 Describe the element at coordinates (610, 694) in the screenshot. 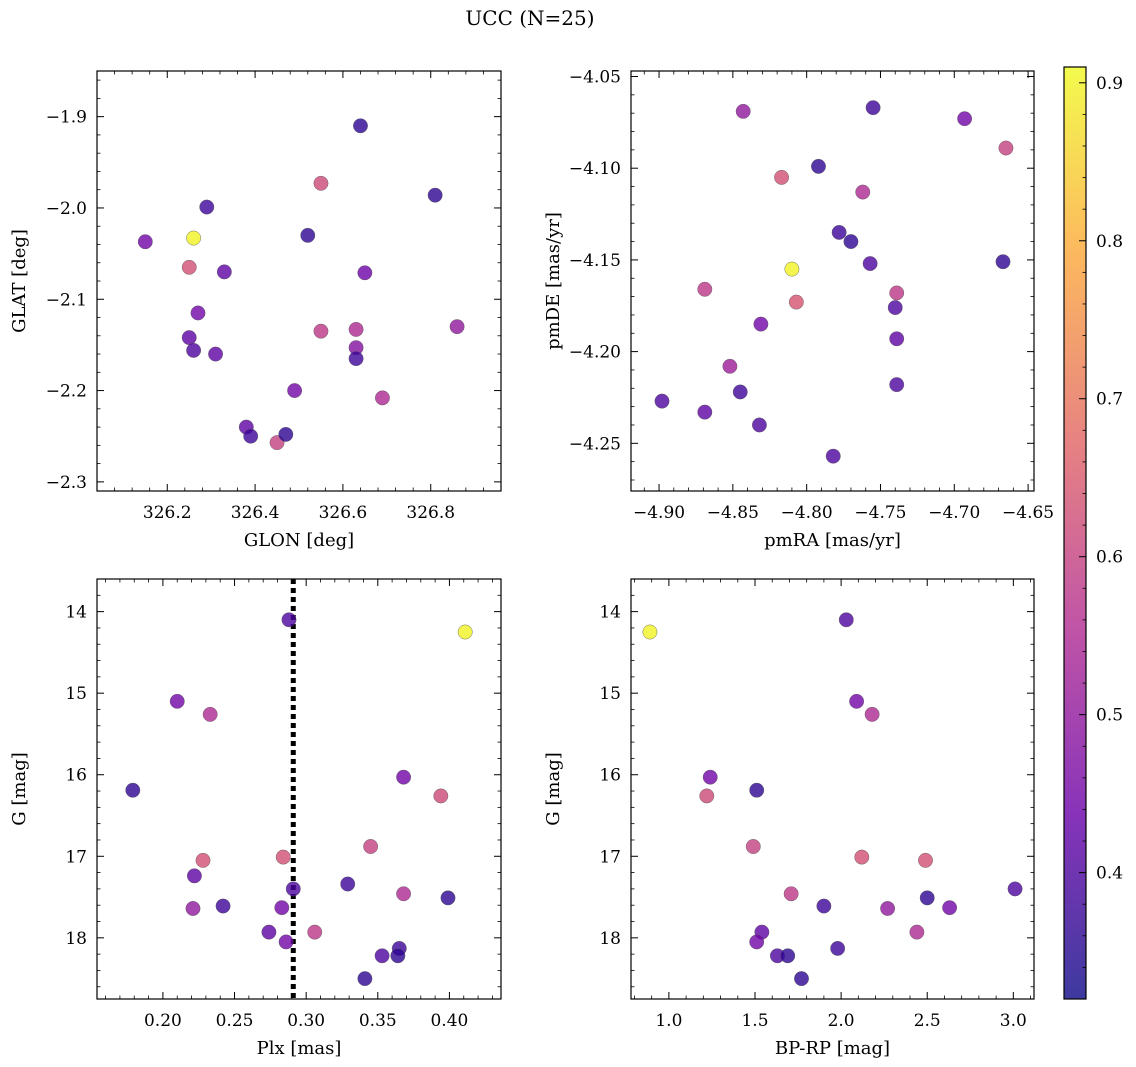

I see `panel4-ytick-label: 15` at that location.